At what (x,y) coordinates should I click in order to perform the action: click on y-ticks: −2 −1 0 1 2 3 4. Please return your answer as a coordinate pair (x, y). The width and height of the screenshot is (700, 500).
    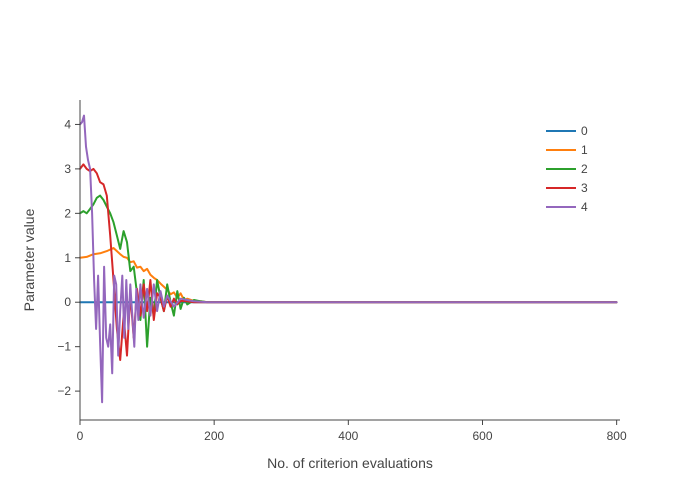
    Looking at the image, I should click on (68, 257).